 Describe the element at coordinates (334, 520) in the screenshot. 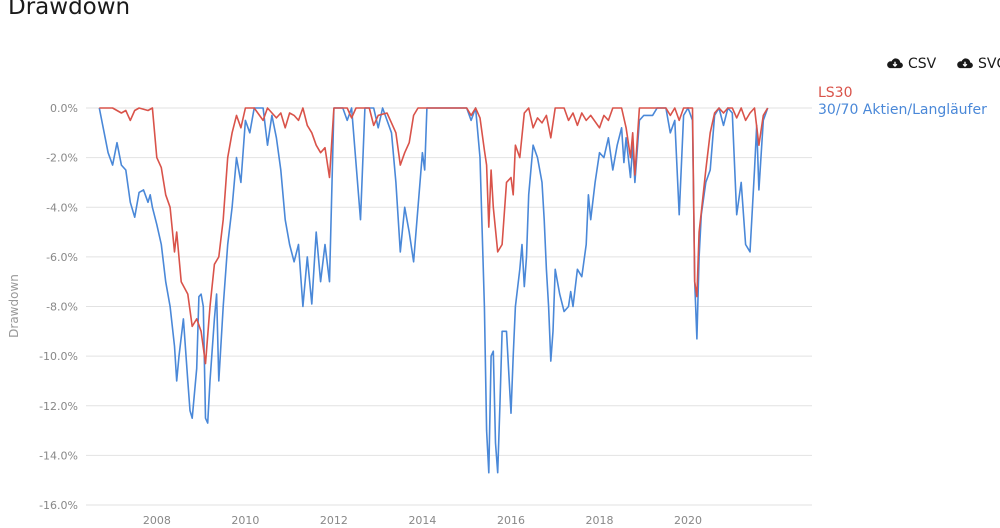

I see `x-tick-label: 2012` at that location.